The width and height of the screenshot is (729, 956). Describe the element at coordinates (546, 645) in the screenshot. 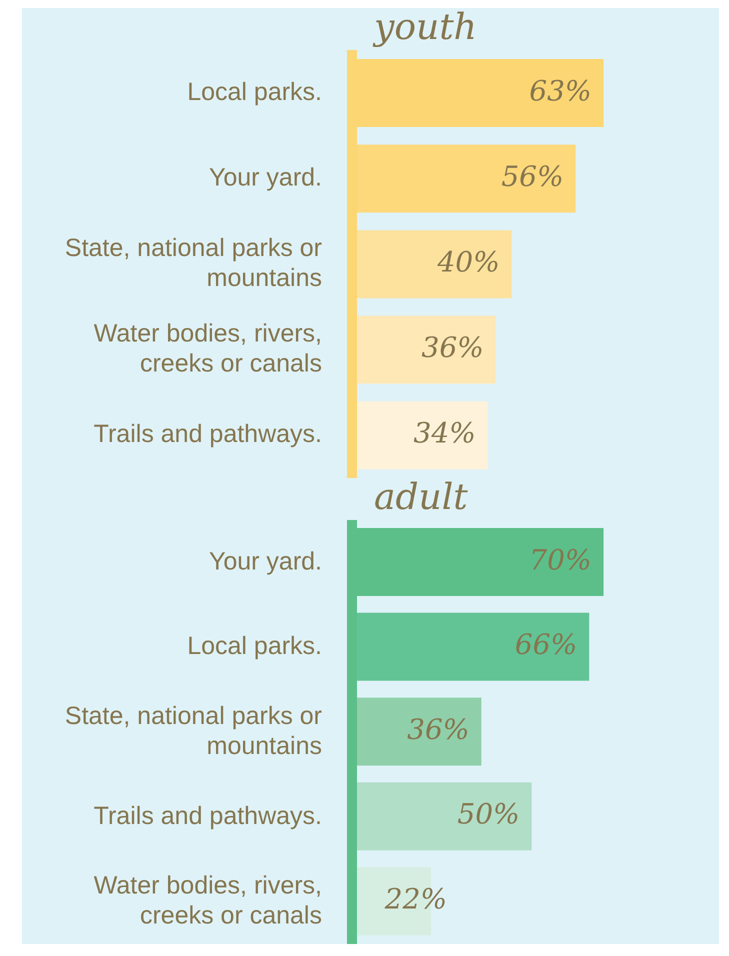

I see `data-label: 66%` at that location.